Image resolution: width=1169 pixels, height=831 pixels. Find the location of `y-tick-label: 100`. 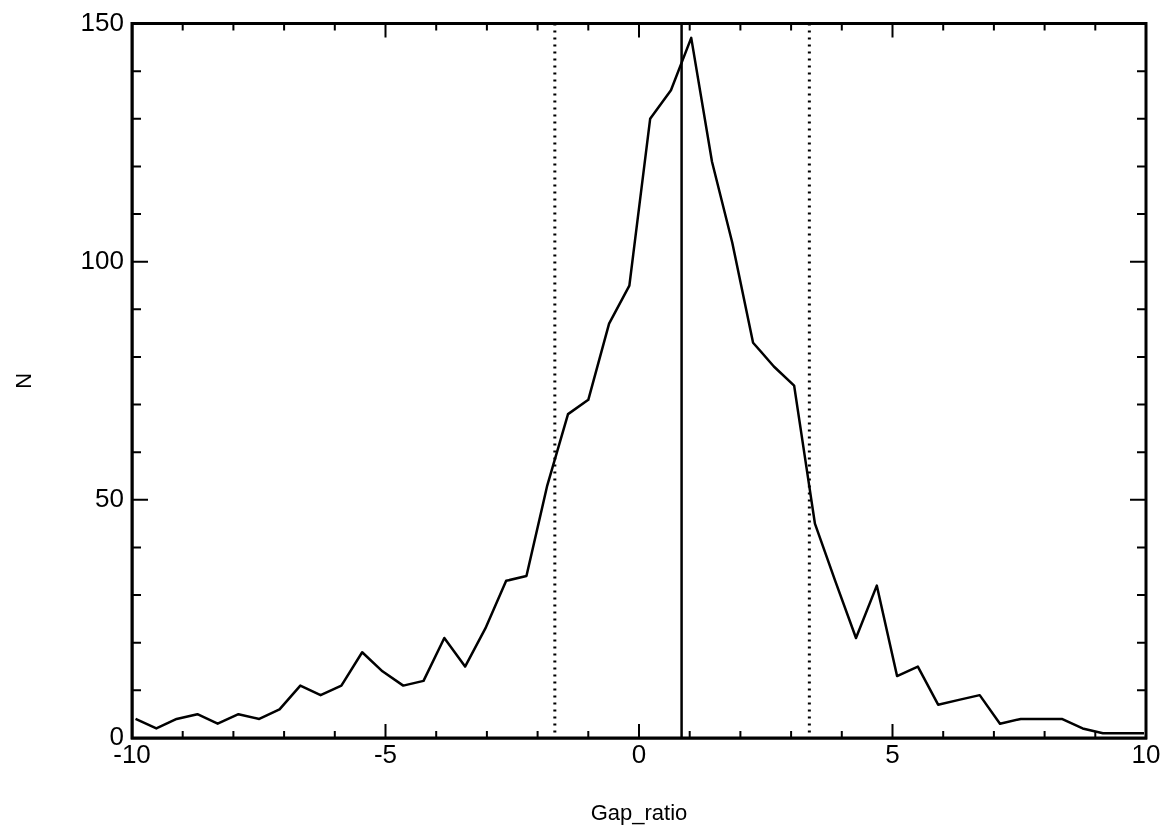

y-tick-label: 100 is located at coordinates (102, 259).